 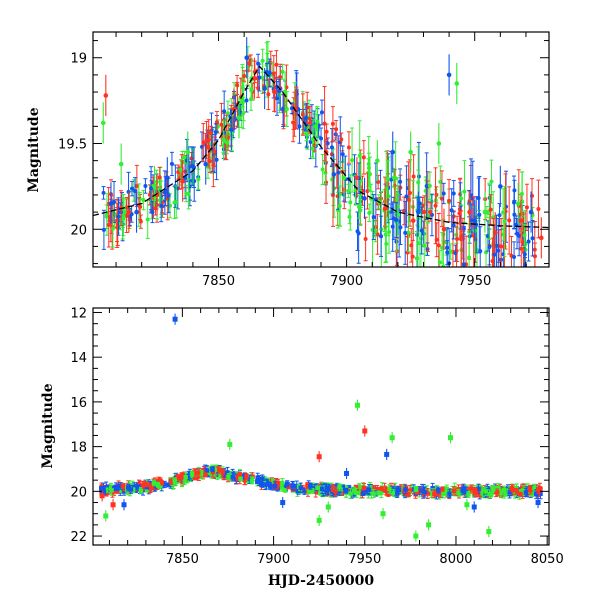 I want to click on bottom-y-axis-label: Magnitude, so click(x=48, y=425).